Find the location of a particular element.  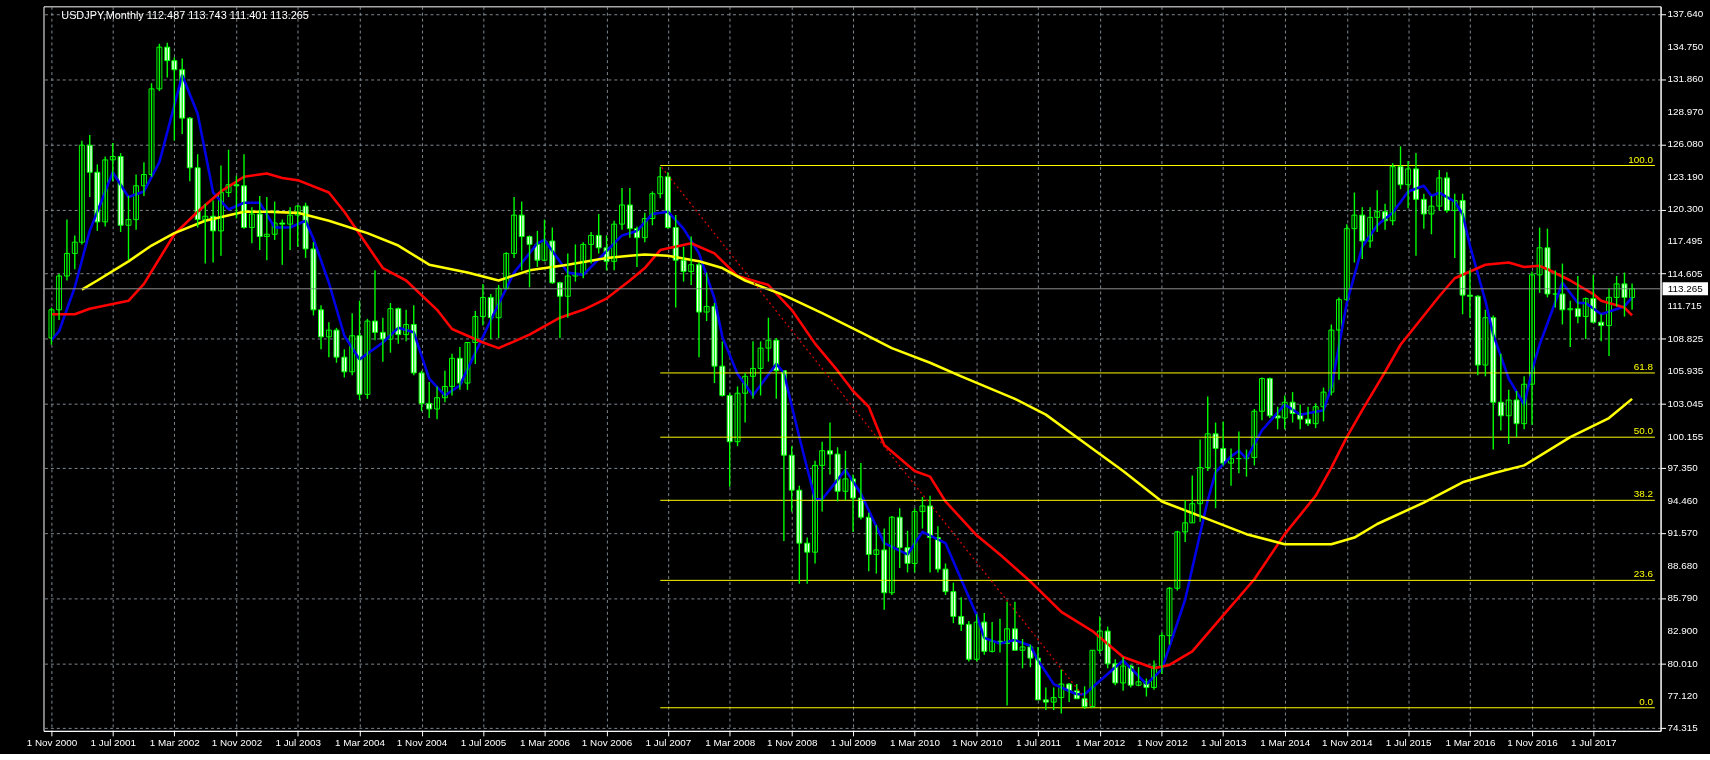

y-tick-label: 108.825 is located at coordinates (1685, 338).